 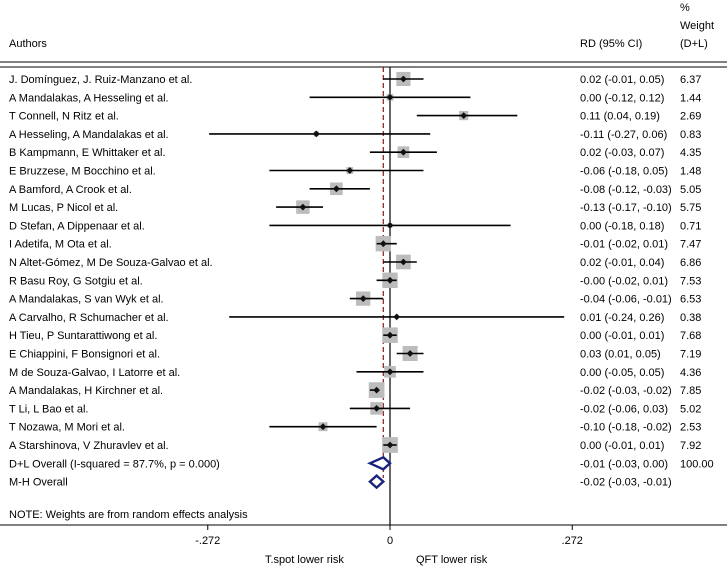 What do you see at coordinates (622, 226) in the screenshot?
I see `ci-text: 0.00 (-0.18, 0.18)` at bounding box center [622, 226].